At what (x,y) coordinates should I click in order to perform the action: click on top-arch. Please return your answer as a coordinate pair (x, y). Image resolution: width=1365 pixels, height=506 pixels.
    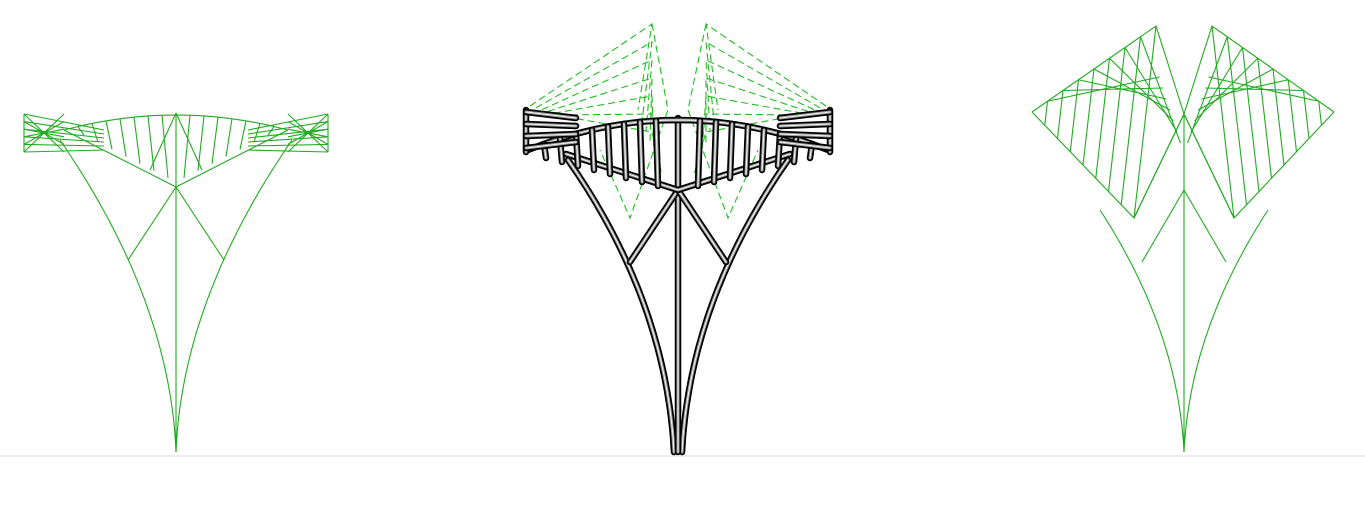
    Looking at the image, I should click on (176, 122).